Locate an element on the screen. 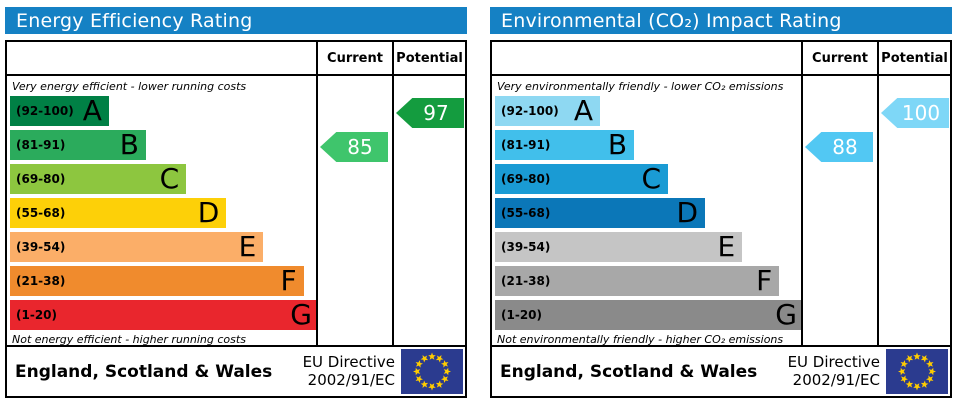  current-rating-value: 88 is located at coordinates (845, 147).